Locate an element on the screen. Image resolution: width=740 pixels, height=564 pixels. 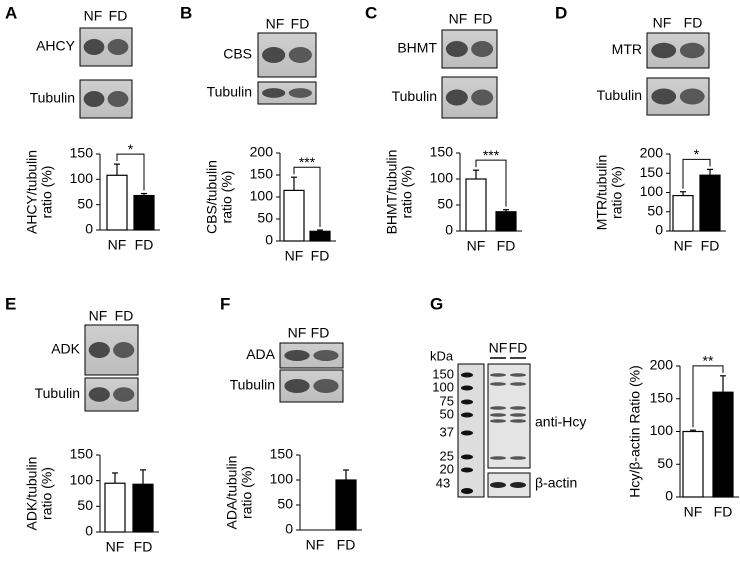
marker-label: 20 is located at coordinates (447, 468).